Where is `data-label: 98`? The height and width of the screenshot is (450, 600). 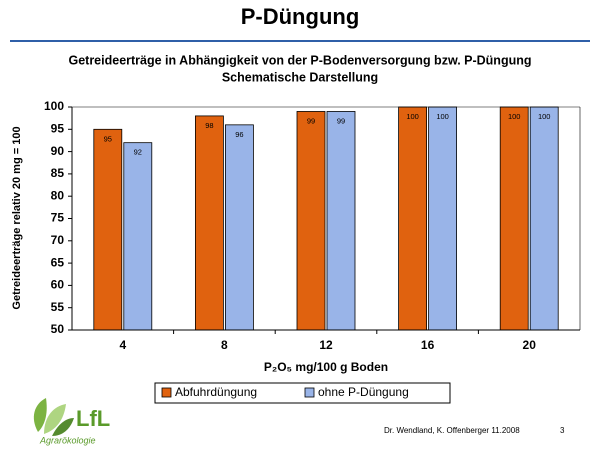
data-label: 98 is located at coordinates (209, 125).